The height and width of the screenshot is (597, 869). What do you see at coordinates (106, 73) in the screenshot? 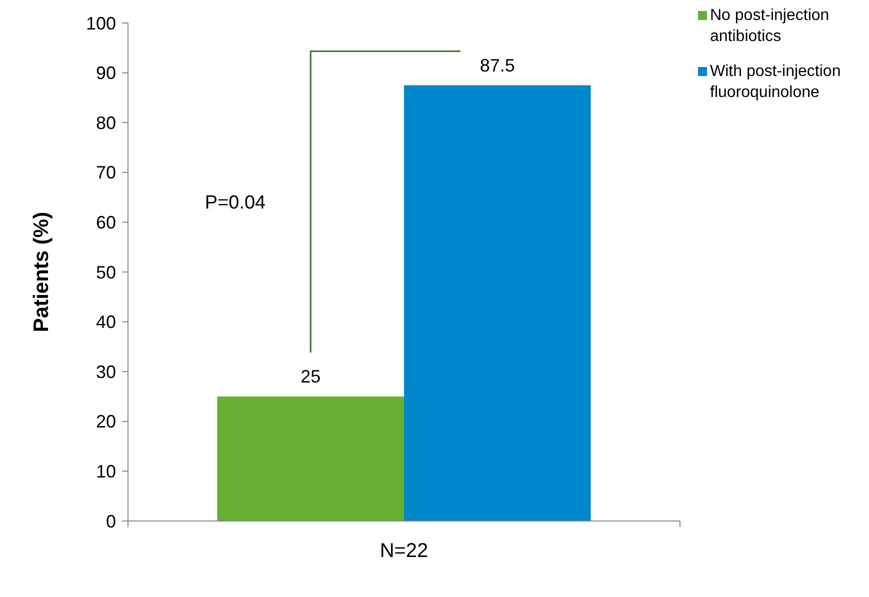
I see `y-tick-label: 90` at bounding box center [106, 73].